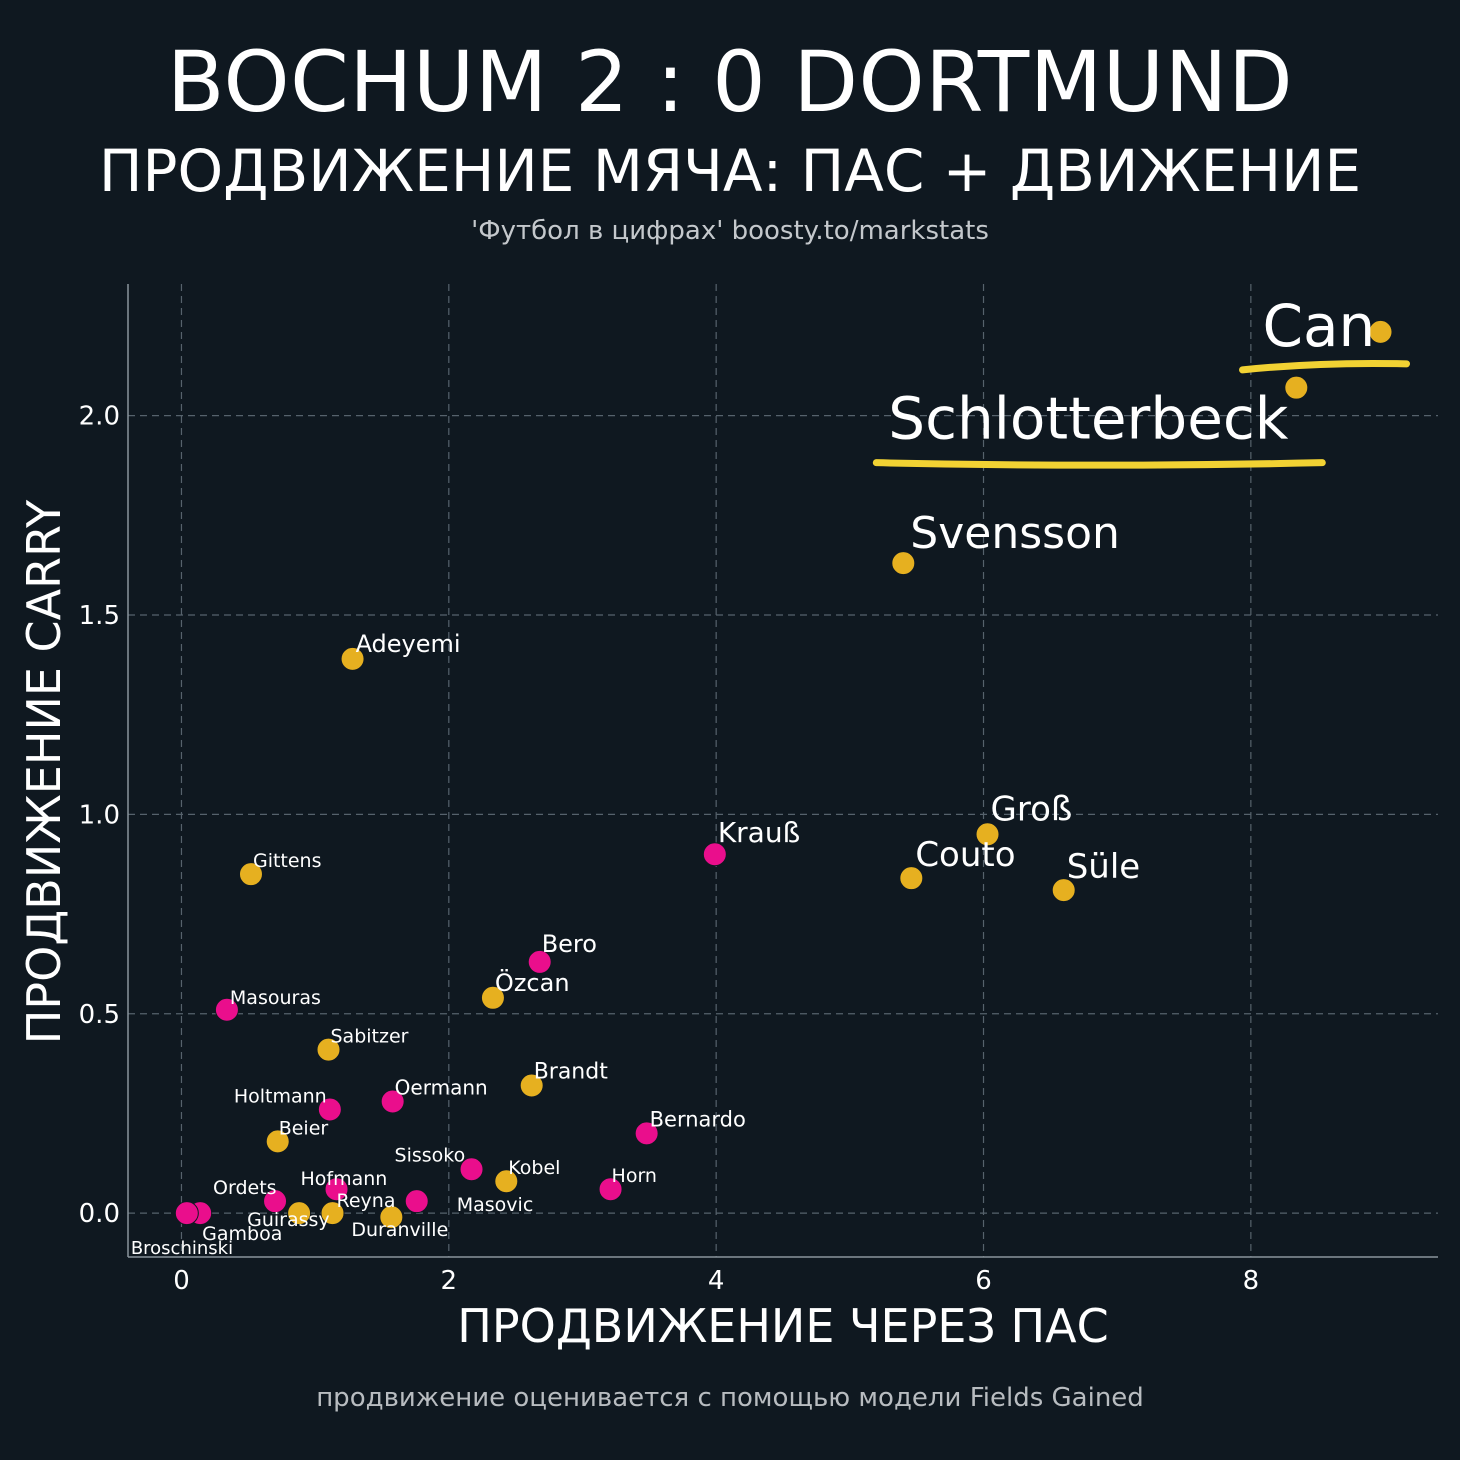 The width and height of the screenshot is (1460, 1460). I want to click on chart-title: BOCHUM 2 : 0 DORTMUND, so click(730, 82).